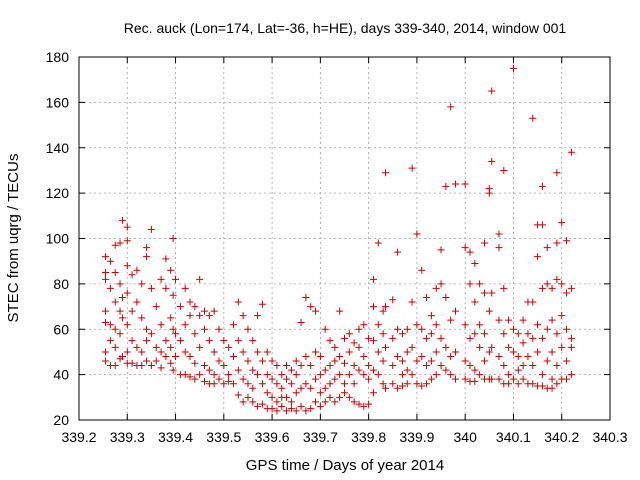 The image size is (640, 480). I want to click on y-tick-label: 120, so click(58, 193).